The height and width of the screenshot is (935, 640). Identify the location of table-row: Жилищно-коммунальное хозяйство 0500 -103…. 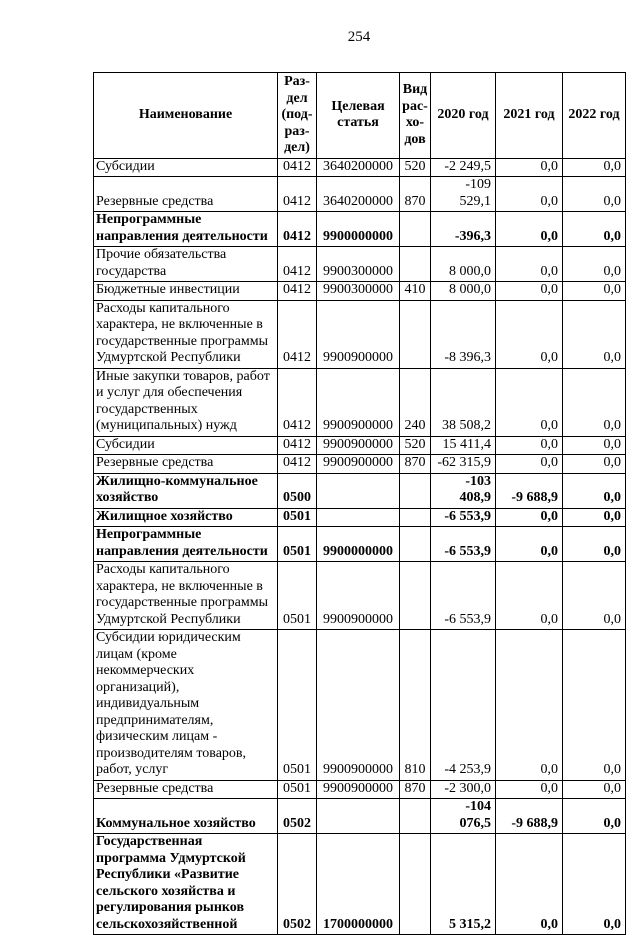
(359, 490).